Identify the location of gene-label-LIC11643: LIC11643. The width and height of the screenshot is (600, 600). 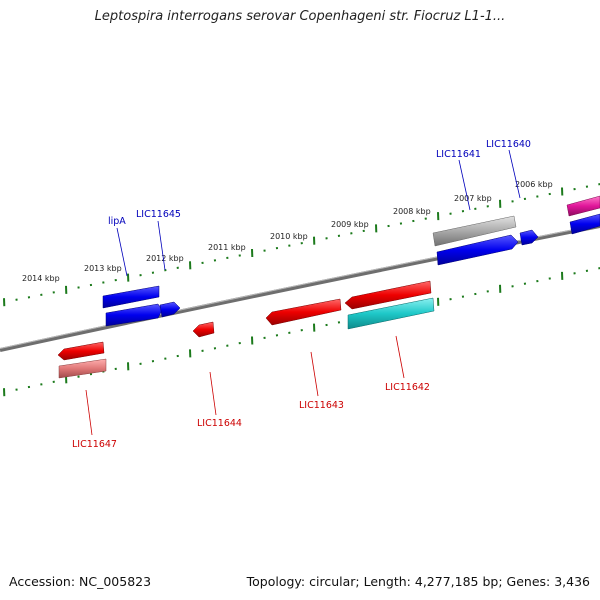
(321, 405).